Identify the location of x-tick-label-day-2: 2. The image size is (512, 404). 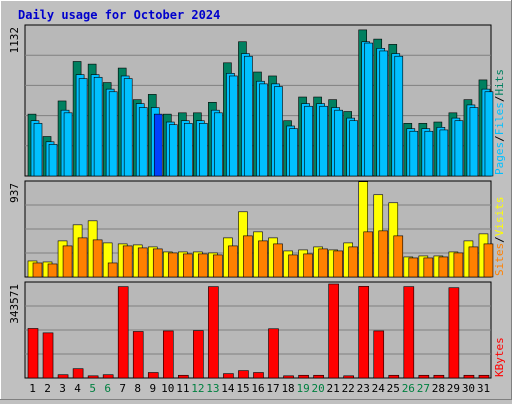
(47, 388).